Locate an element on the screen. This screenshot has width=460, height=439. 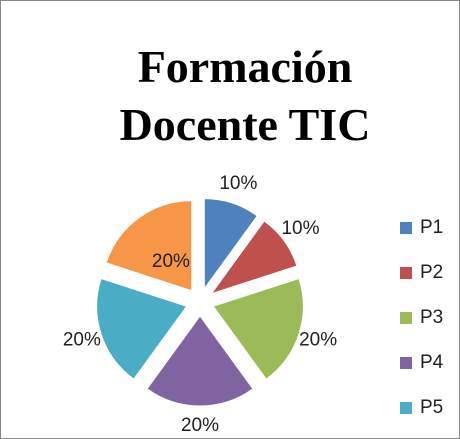
legend-label: P4 is located at coordinates (432, 362).